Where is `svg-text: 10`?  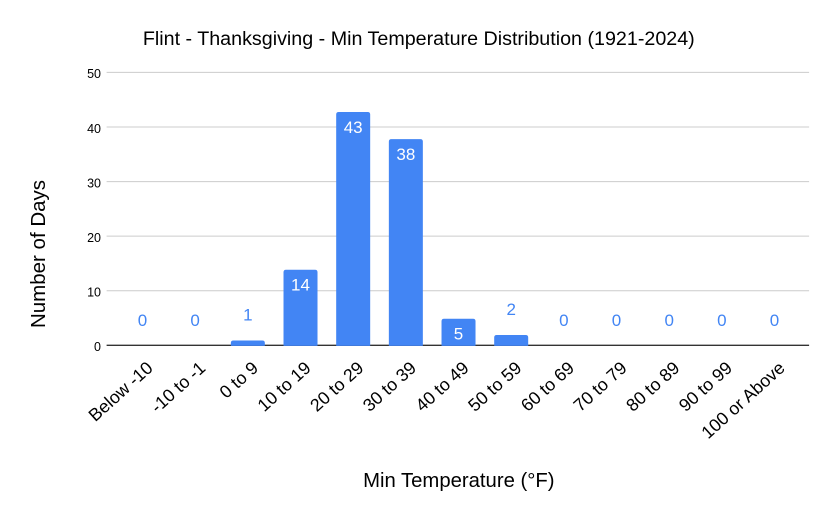 svg-text: 10 is located at coordinates (94, 293).